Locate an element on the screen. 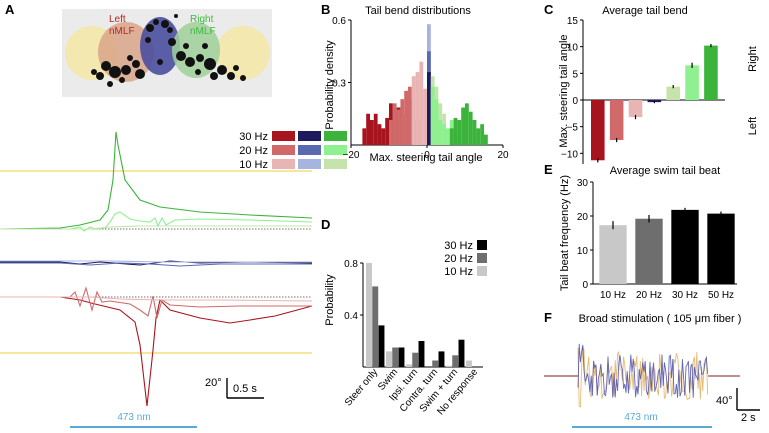  c-ytick-label-4: 10 is located at coordinates (573, 48).